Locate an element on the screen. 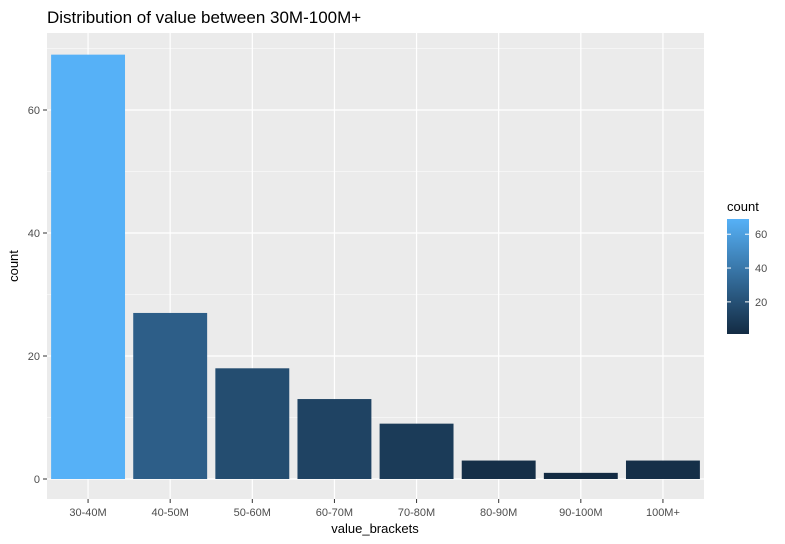 This screenshot has height=544, width=785. bar-70-80M is located at coordinates (416, 451).